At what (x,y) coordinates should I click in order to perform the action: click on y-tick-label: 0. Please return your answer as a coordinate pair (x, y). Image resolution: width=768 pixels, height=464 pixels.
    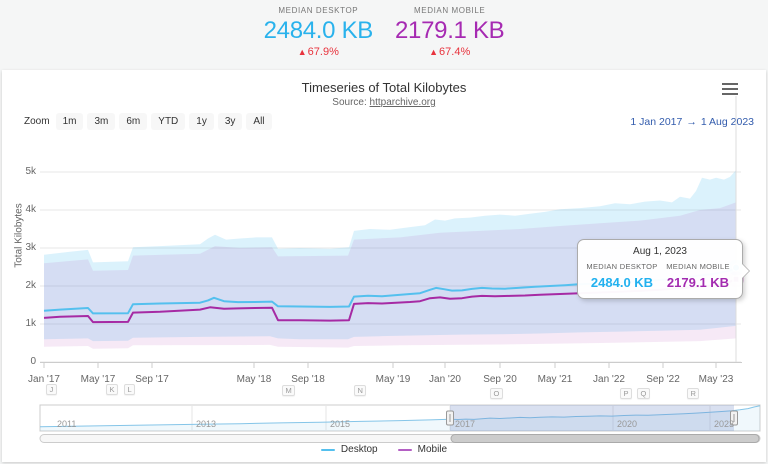
    Looking at the image, I should click on (33, 361).